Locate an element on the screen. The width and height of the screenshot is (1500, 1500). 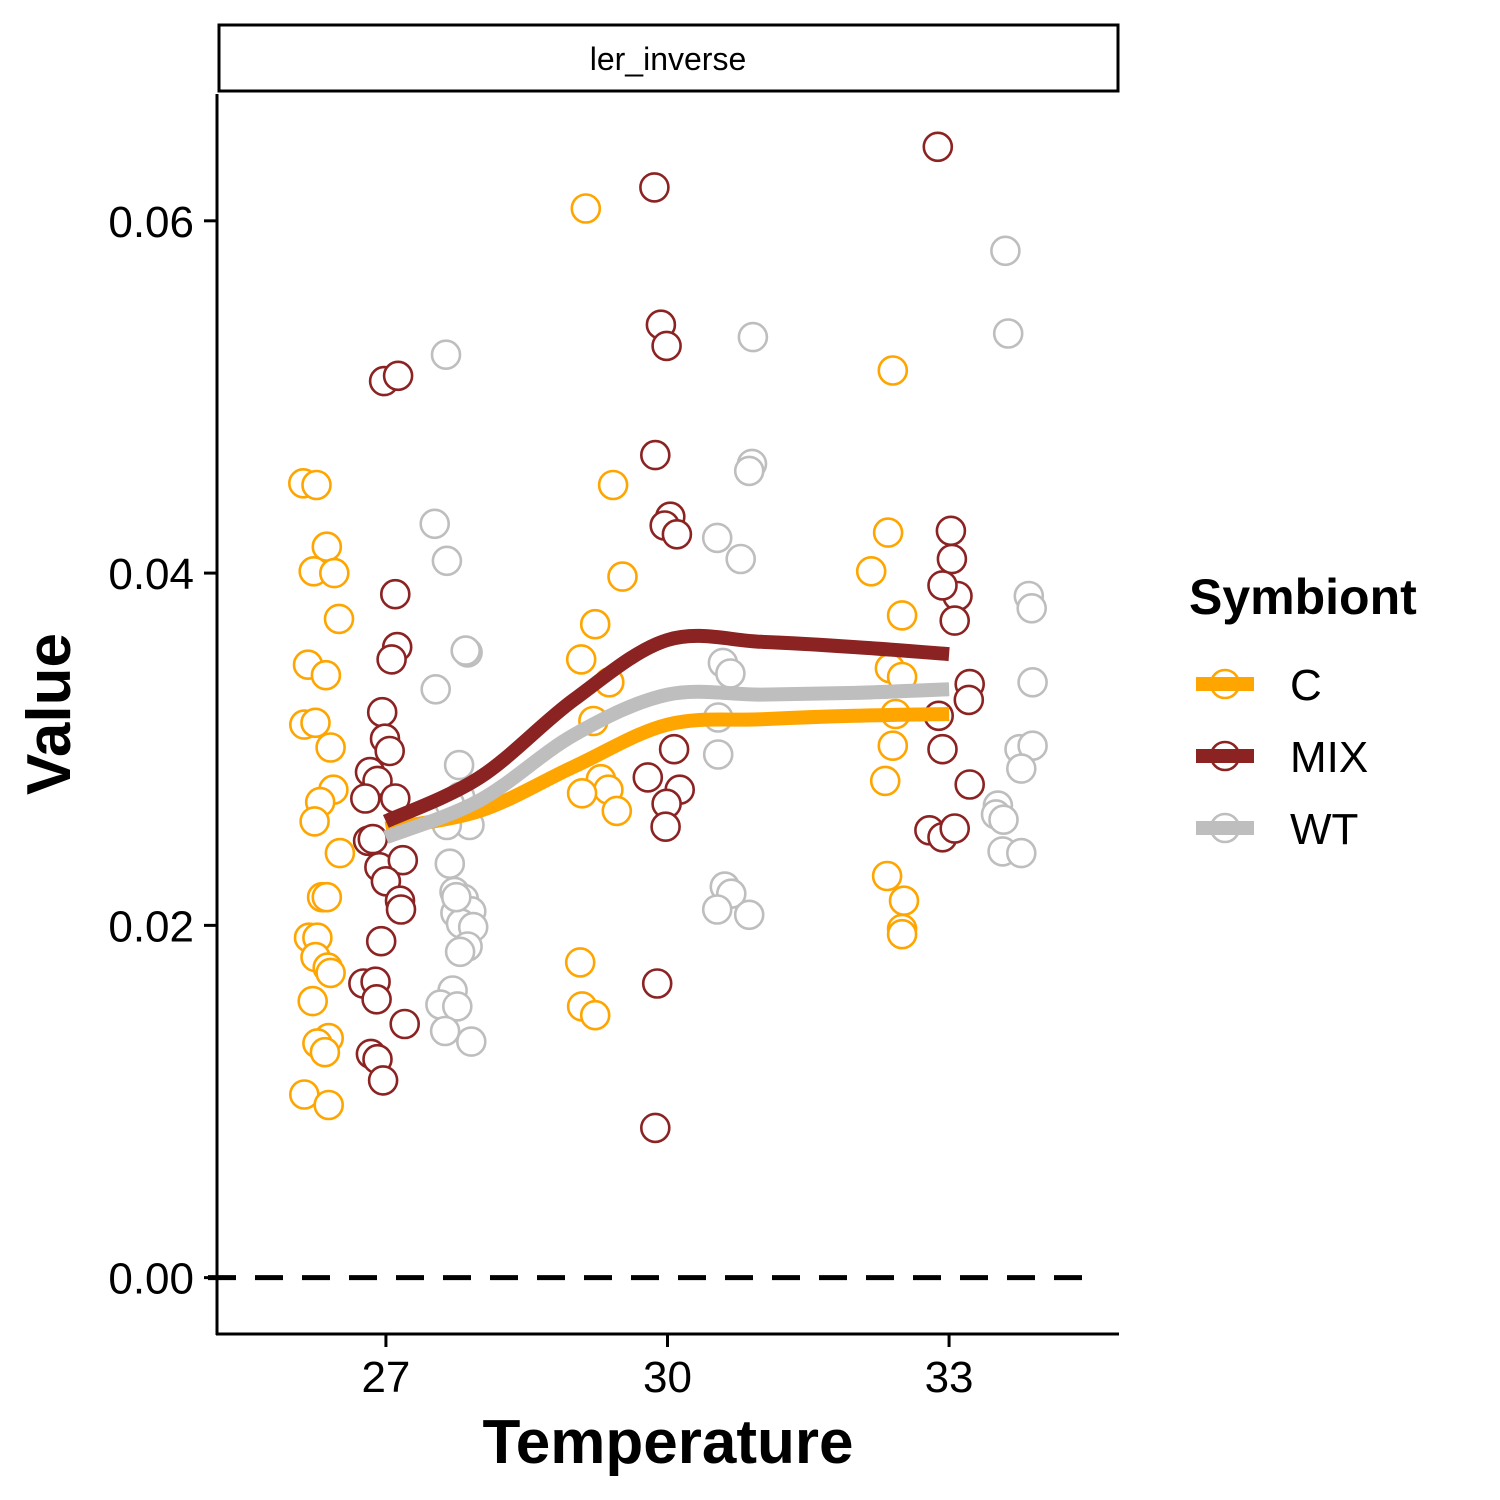
x-tick-label: 33 is located at coordinates (949, 1377).